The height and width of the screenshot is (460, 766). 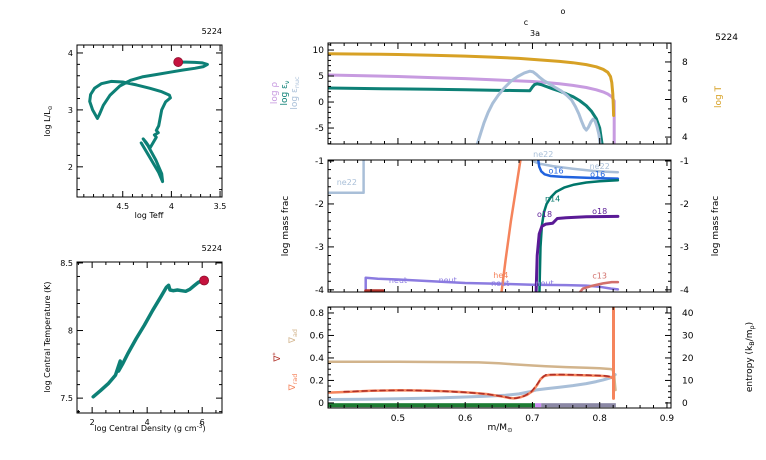 What do you see at coordinates (122, 206) in the screenshot?
I see `svg-text: 4.5` at bounding box center [122, 206].